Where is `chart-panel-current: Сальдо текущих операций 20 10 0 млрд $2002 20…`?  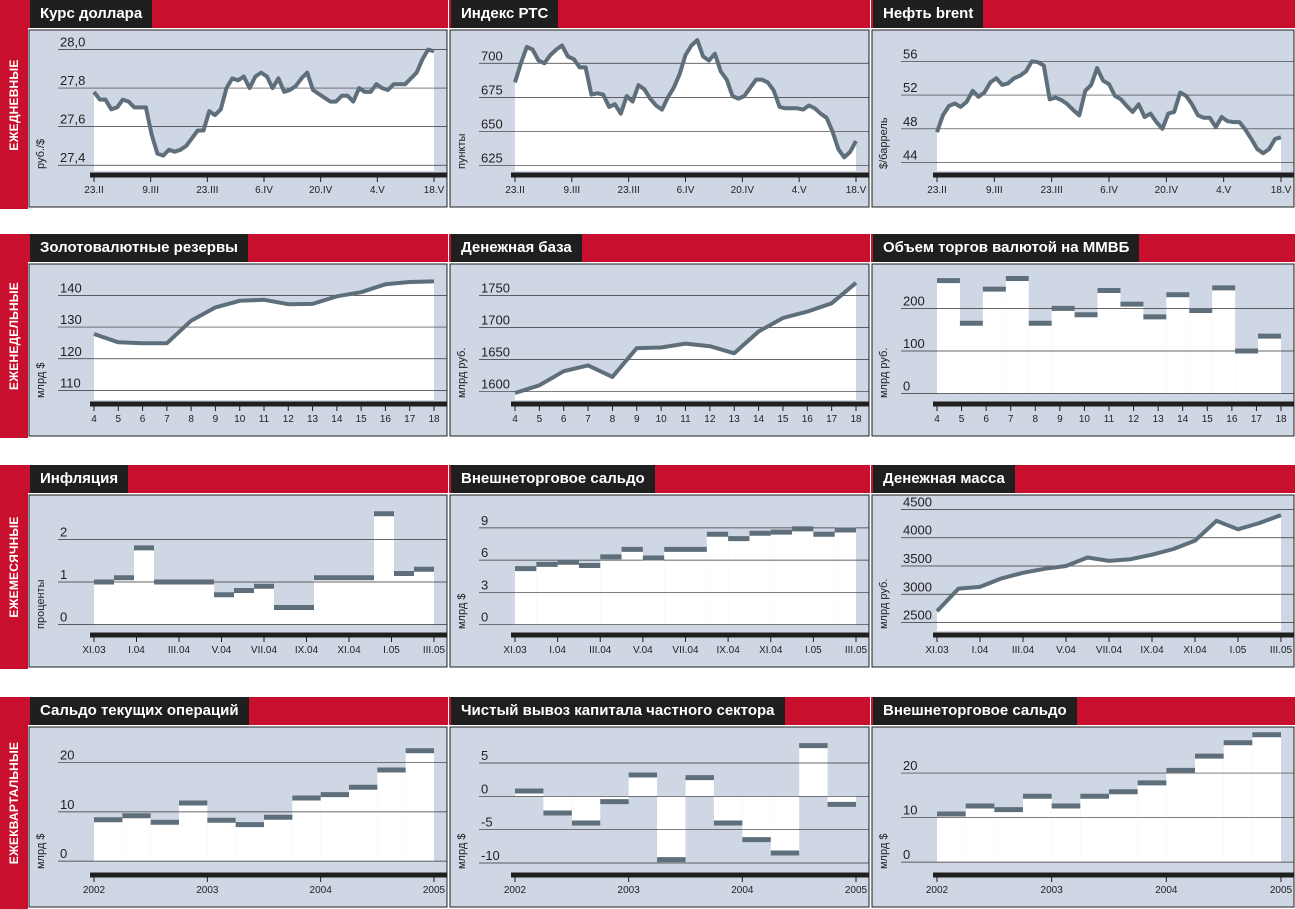
chart-panel-current: Сальдо текущих операций 20 10 0 млрд $2002 20… is located at coordinates (238, 803).